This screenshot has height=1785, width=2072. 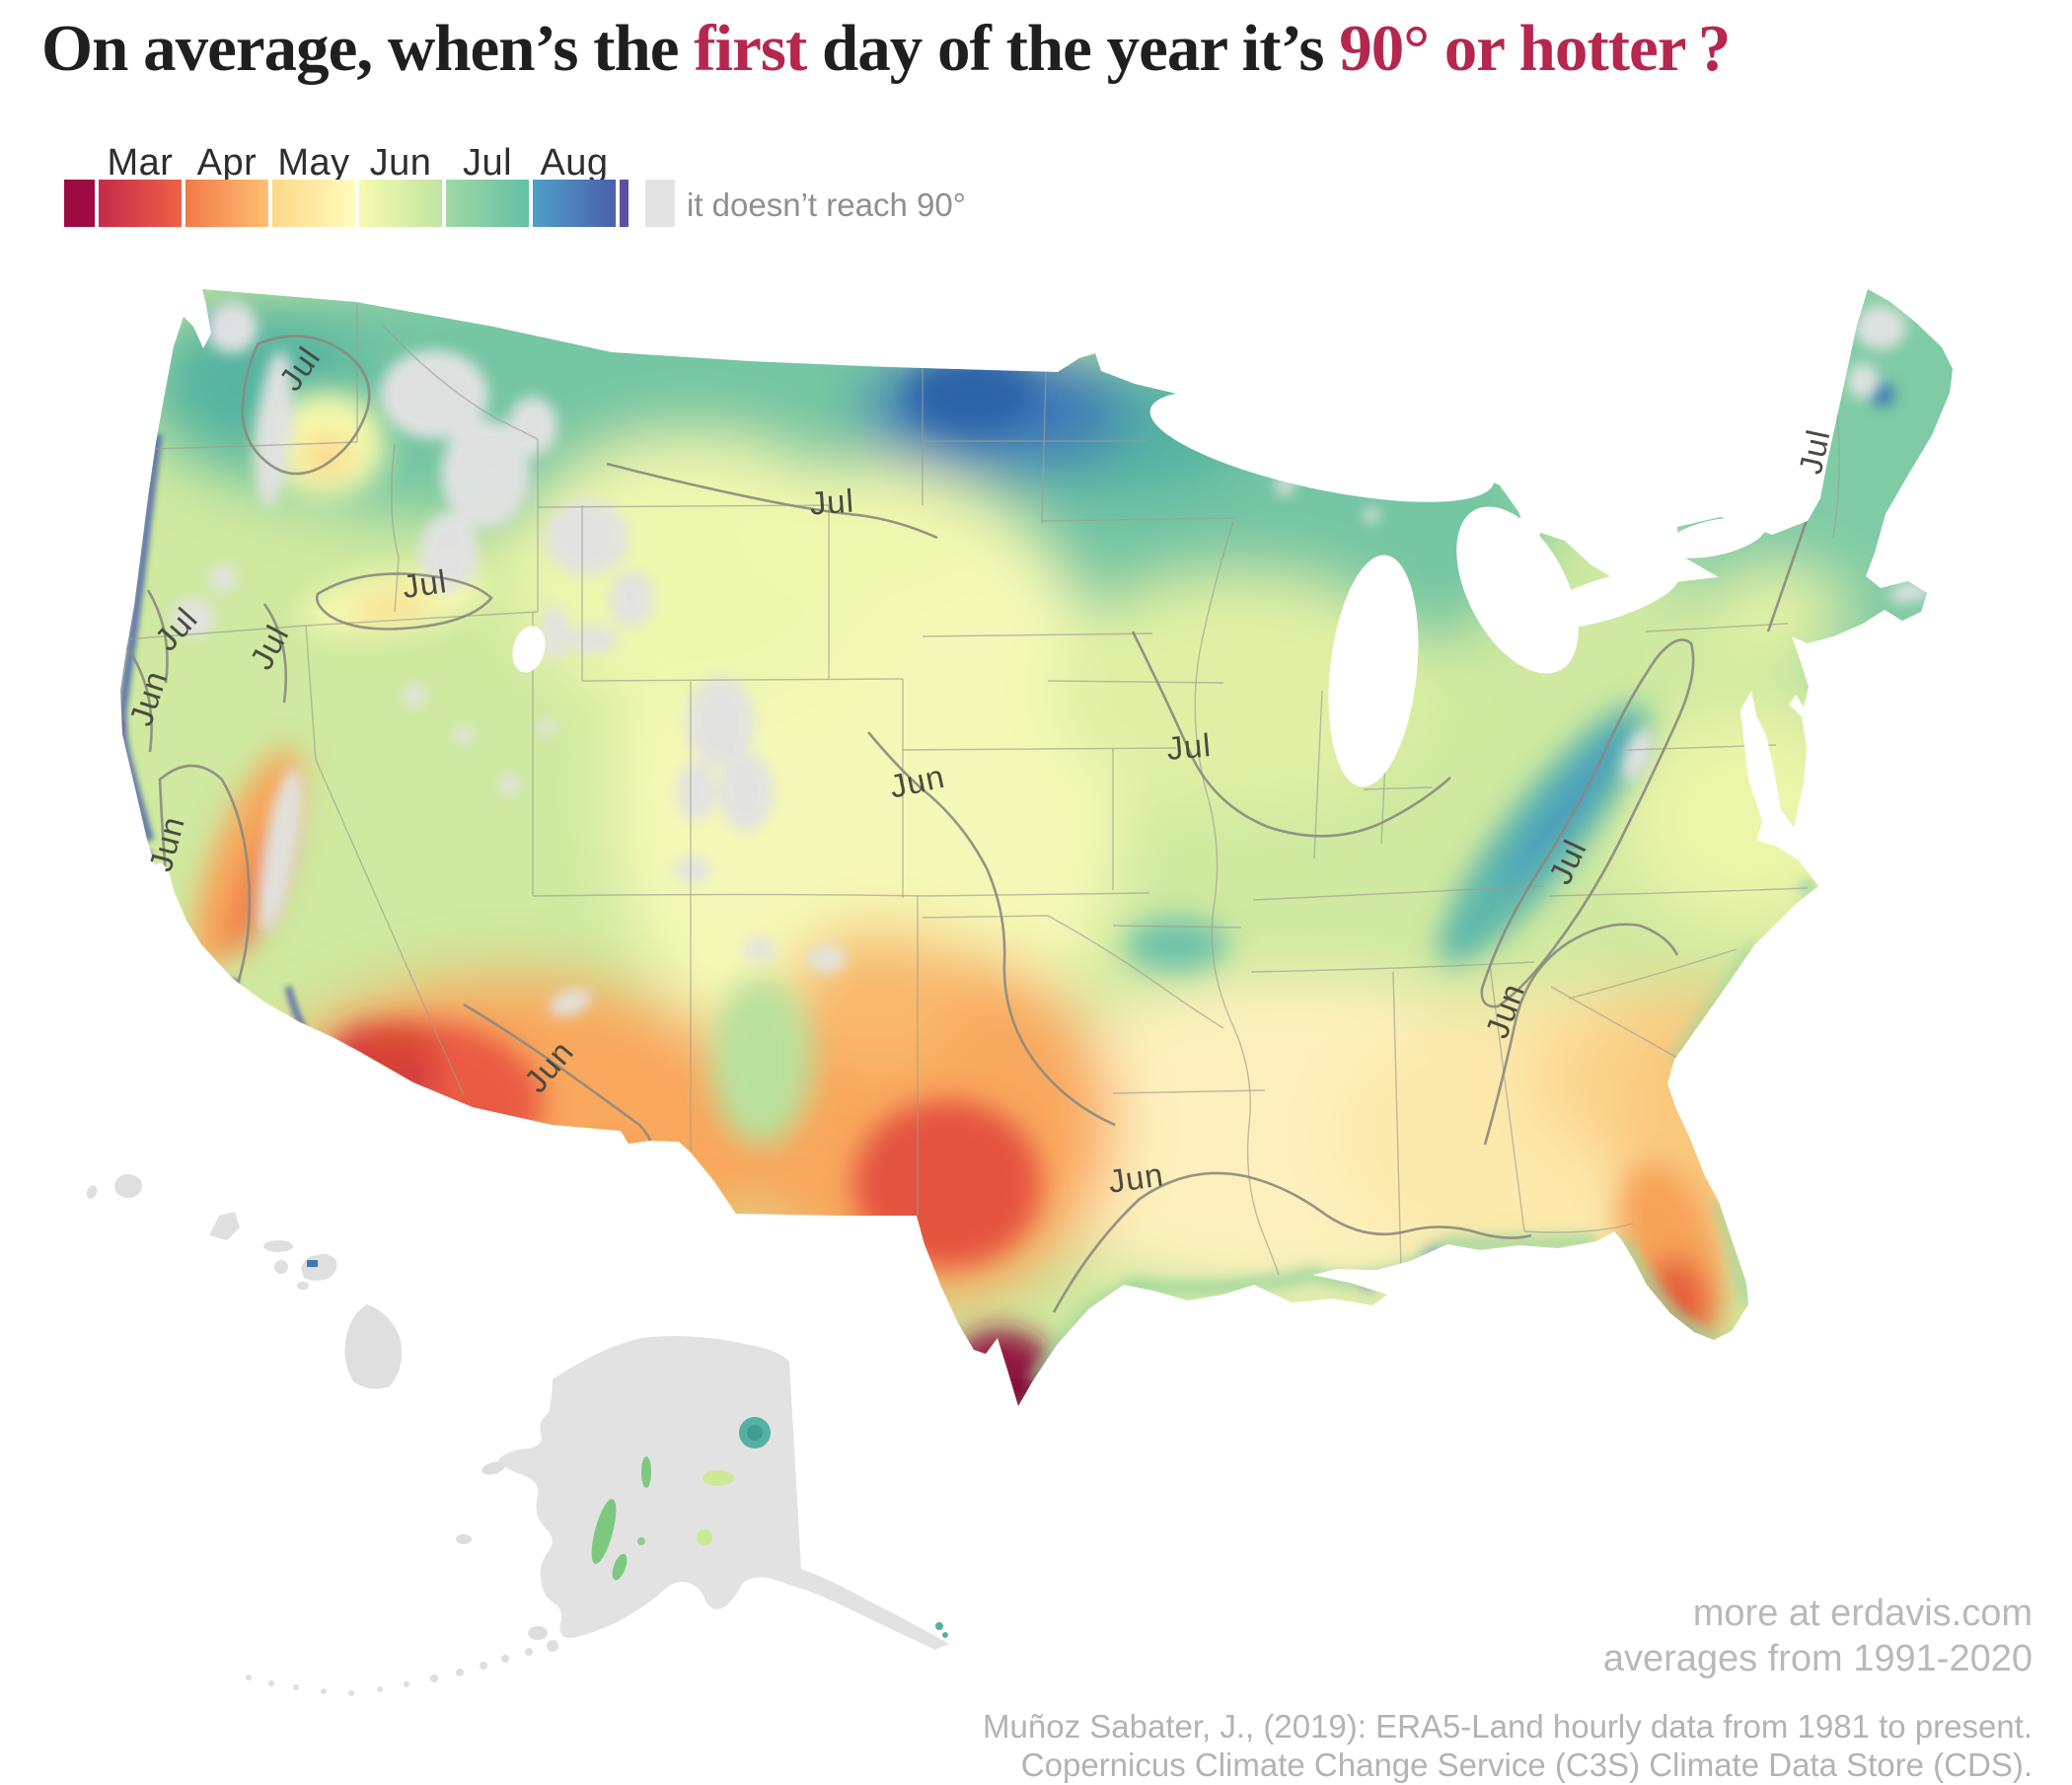 What do you see at coordinates (1818, 1659) in the screenshot?
I see `credit-period: averages from 1991-2020` at bounding box center [1818, 1659].